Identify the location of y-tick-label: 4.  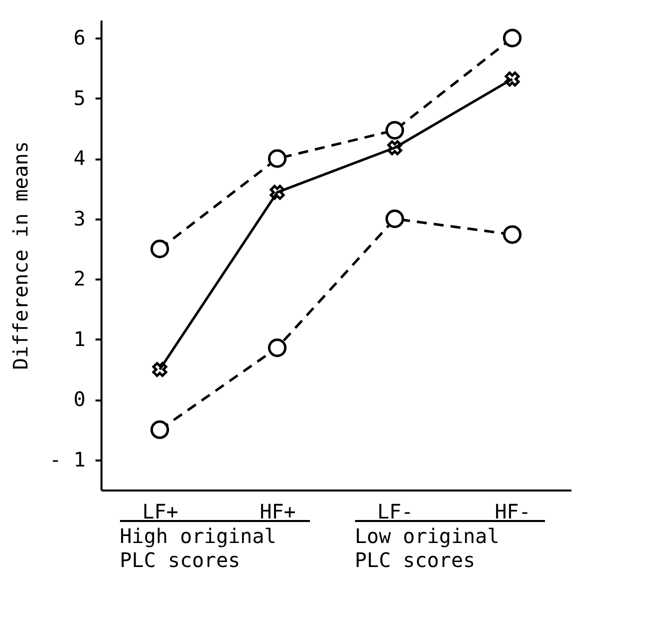
(79, 158).